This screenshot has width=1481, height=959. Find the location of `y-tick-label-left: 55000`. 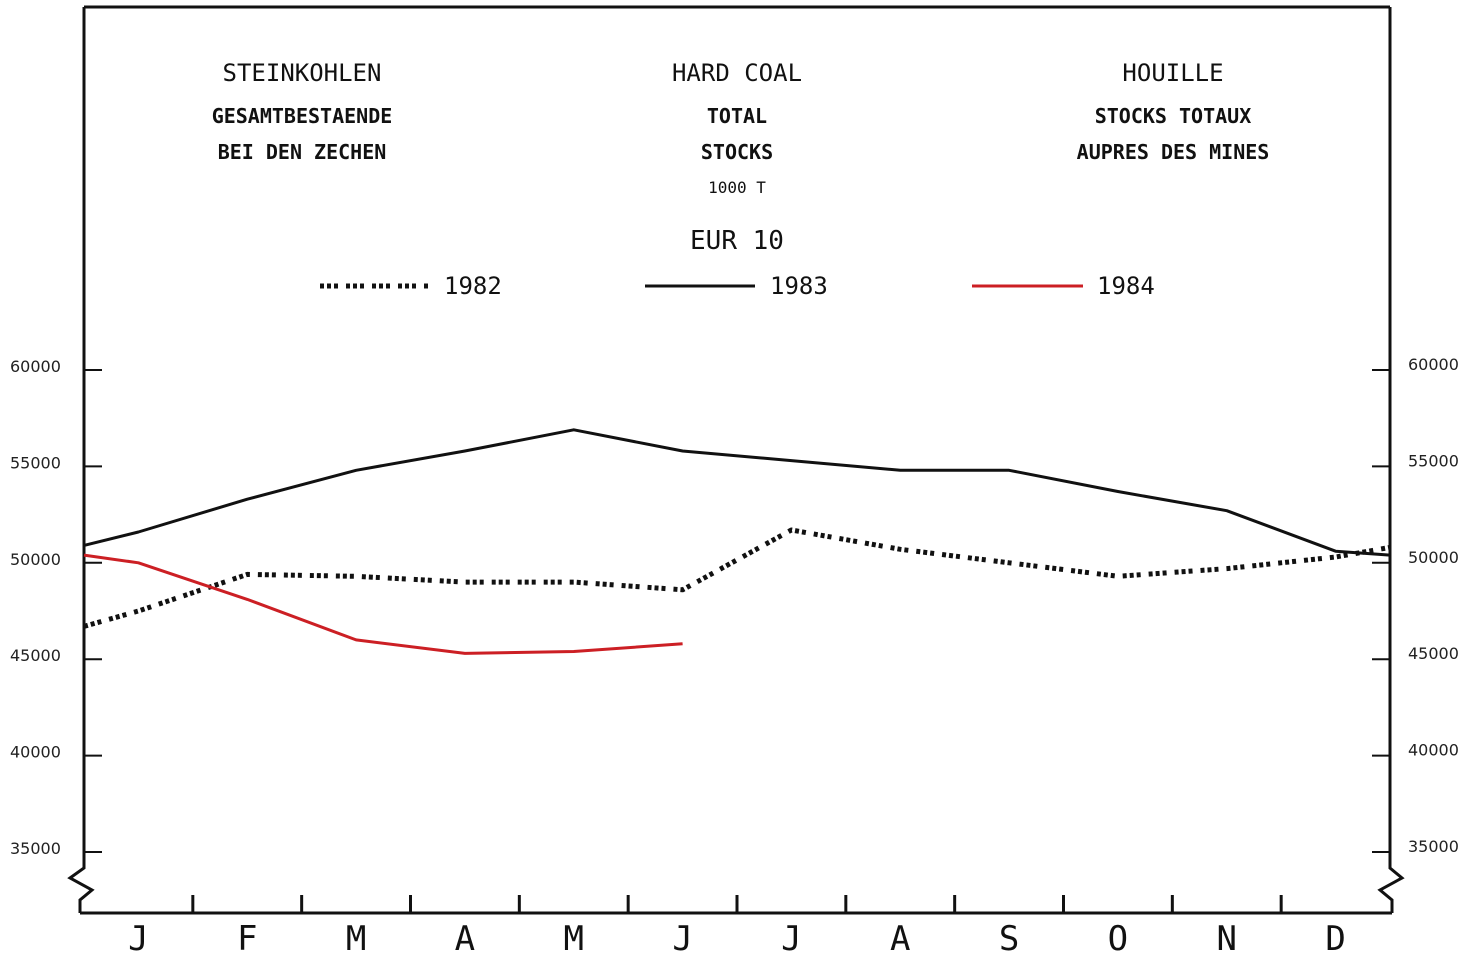

y-tick-label-left: 55000 is located at coordinates (35, 462).